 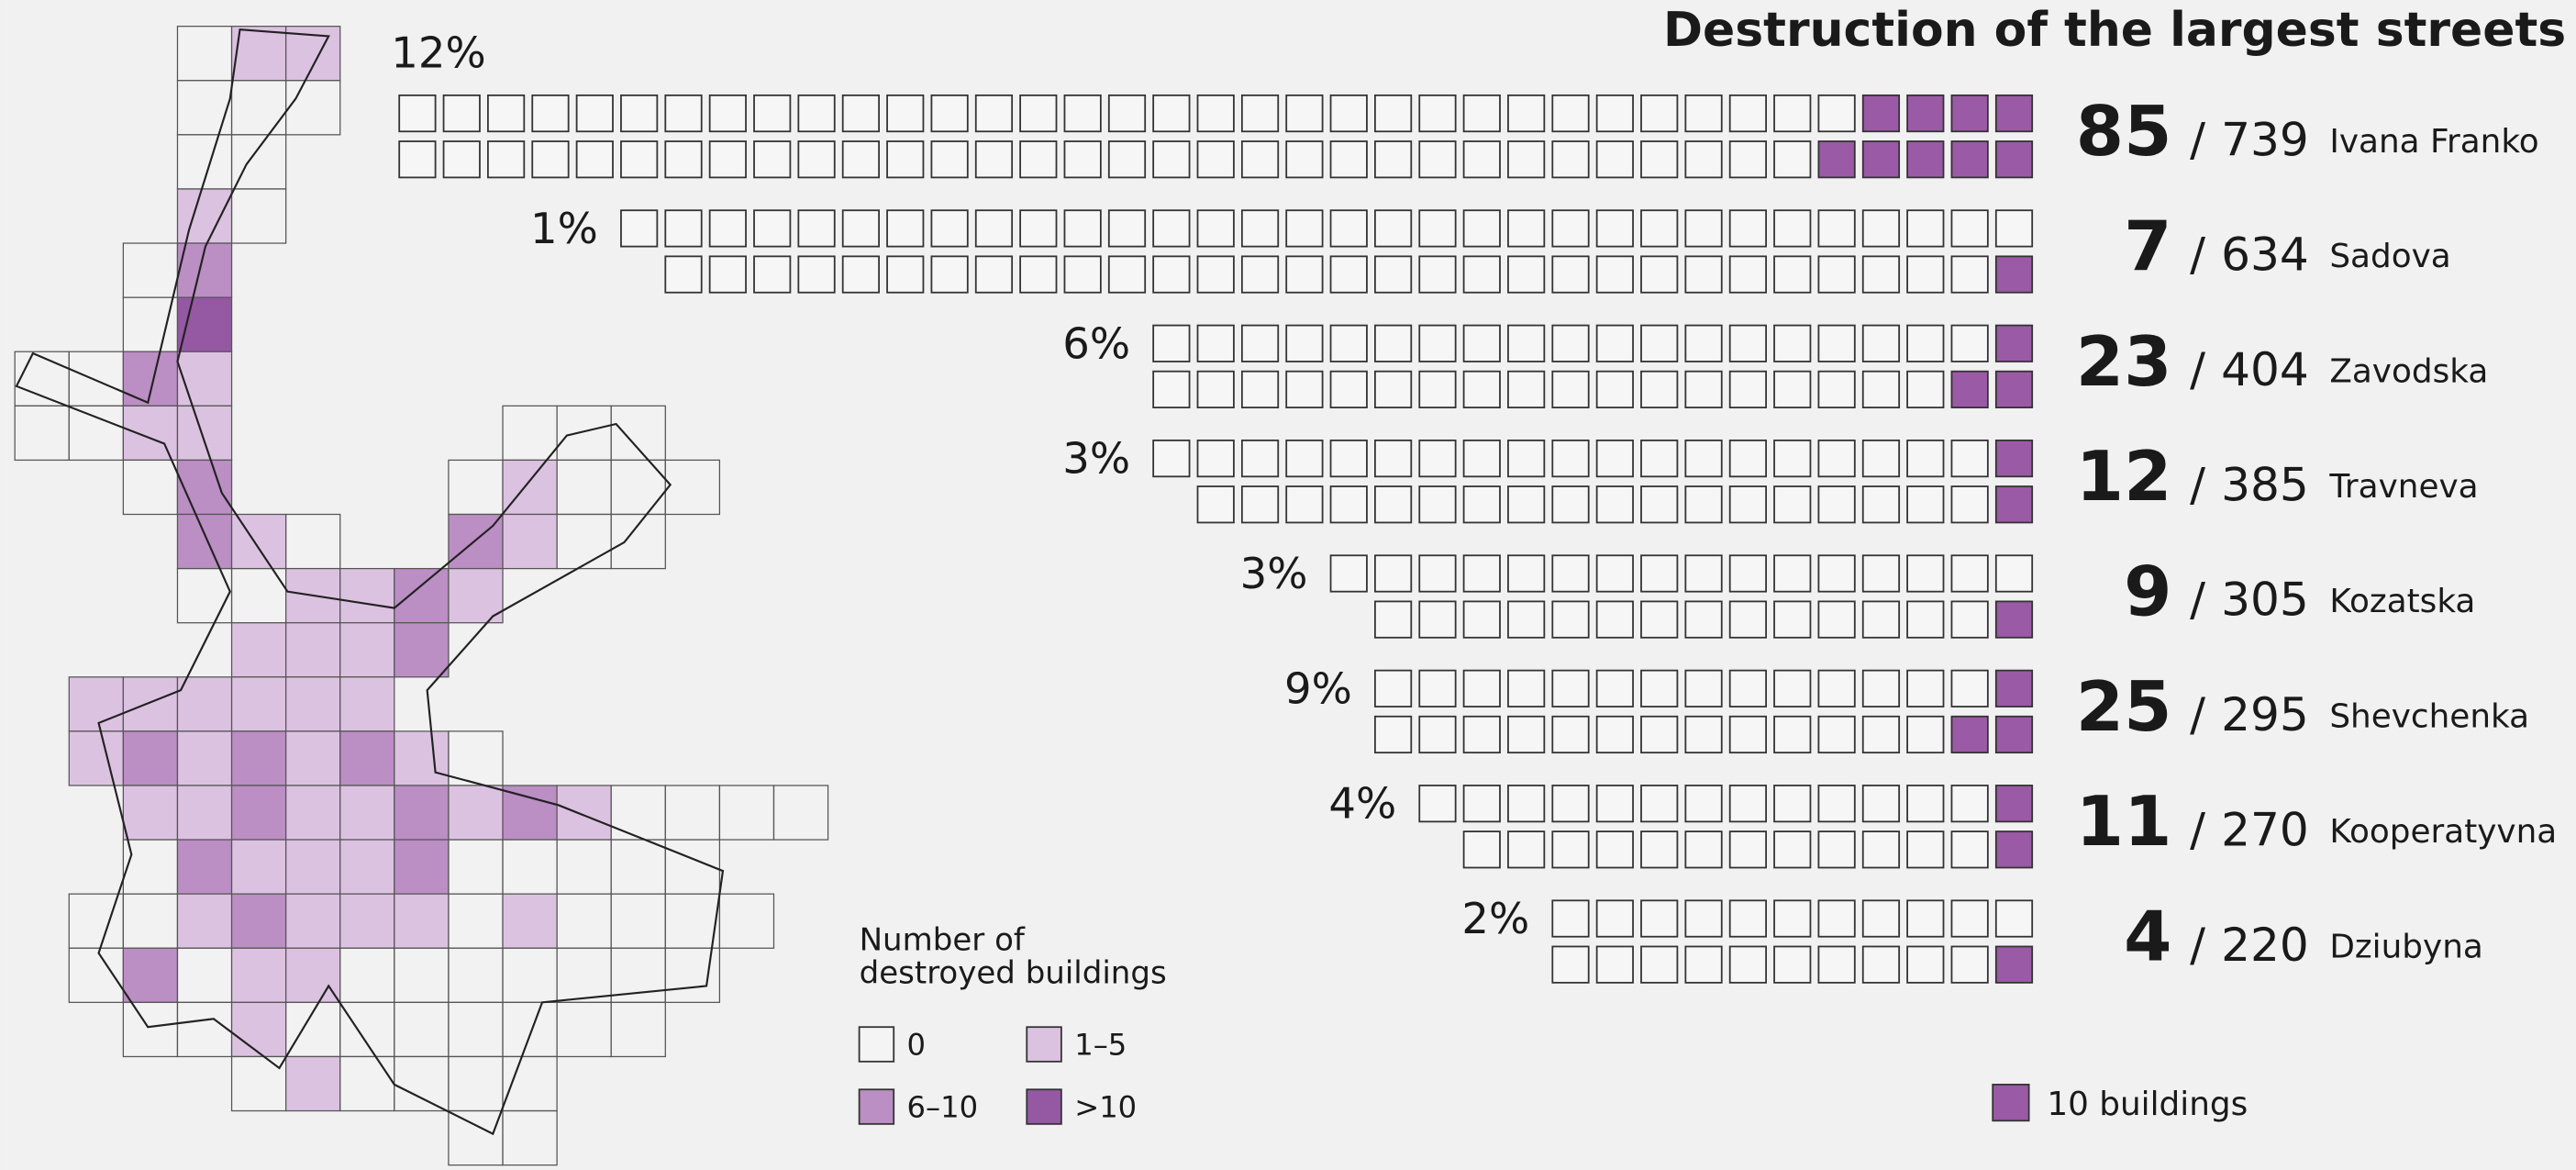 What do you see at coordinates (1100, 1045) in the screenshot?
I see `legend-label: 1–5` at bounding box center [1100, 1045].